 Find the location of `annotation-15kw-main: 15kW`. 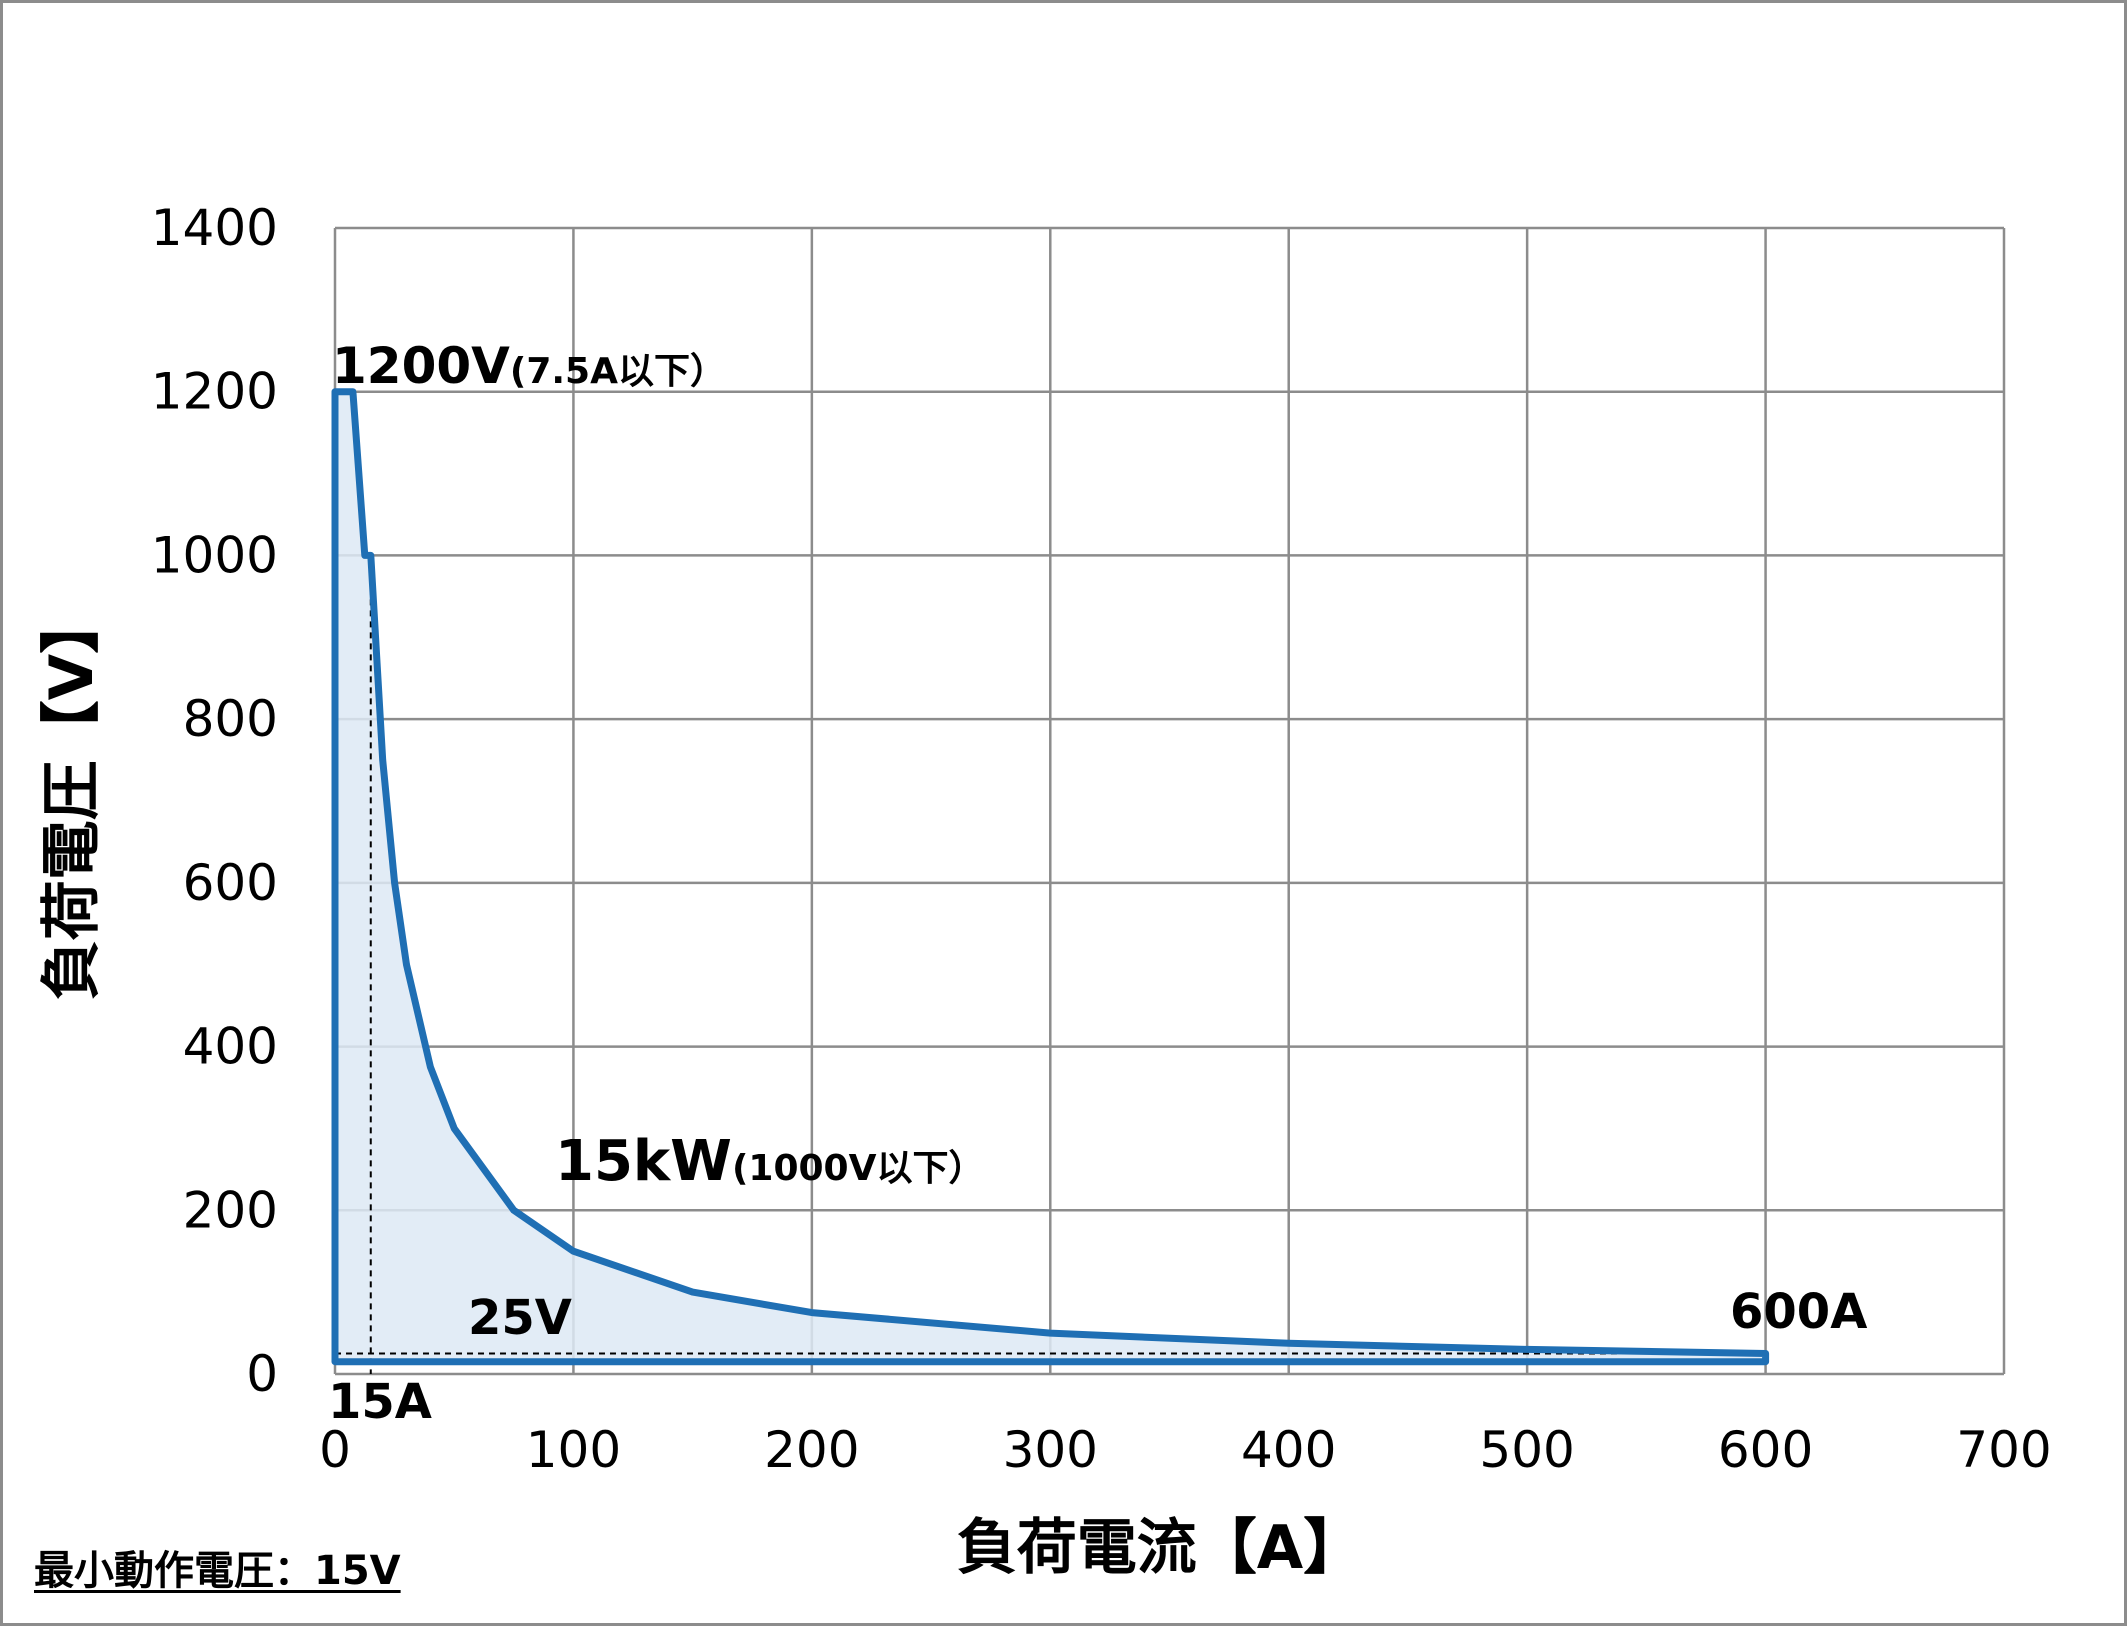

annotation-15kw-main: 15kW is located at coordinates (643, 1161).